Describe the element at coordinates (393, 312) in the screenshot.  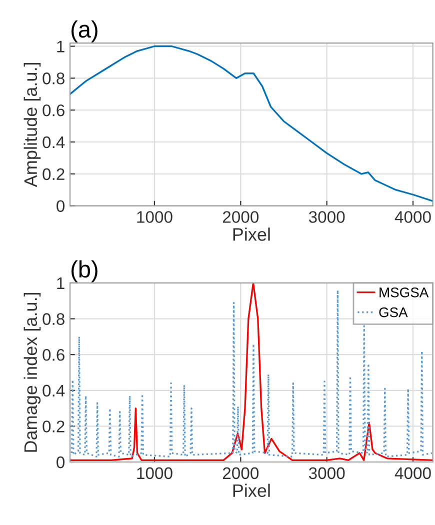
I see `legend-label: GSA` at that location.